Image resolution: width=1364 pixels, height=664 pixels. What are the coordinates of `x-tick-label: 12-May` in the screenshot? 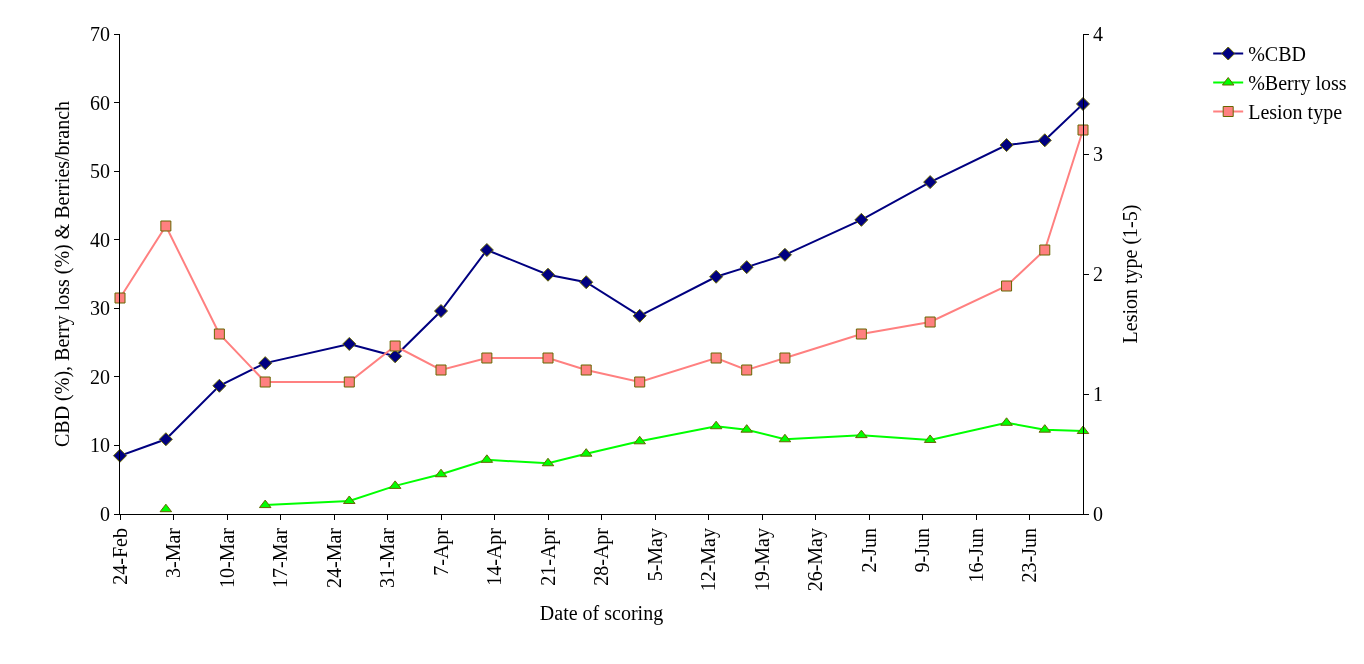 It's located at (708, 560).